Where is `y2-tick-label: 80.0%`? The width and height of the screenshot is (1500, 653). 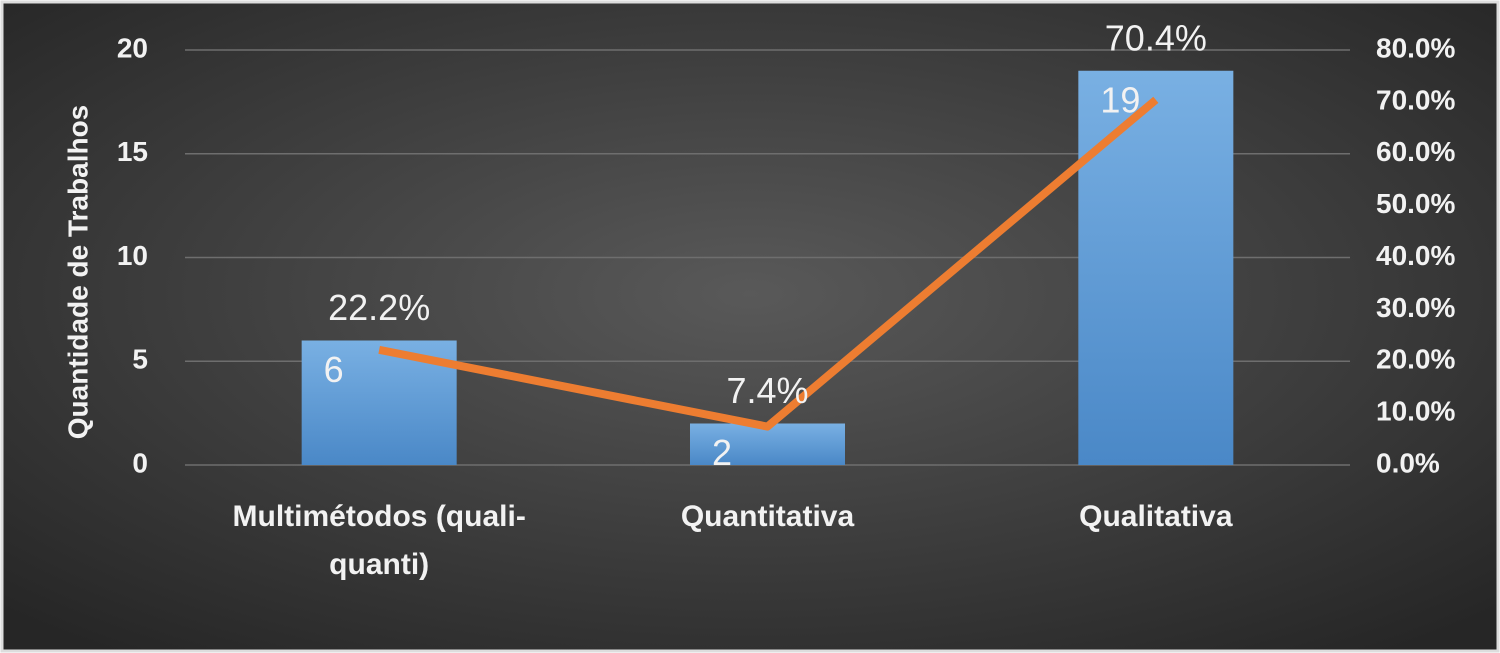 y2-tick-label: 80.0% is located at coordinates (1415, 47).